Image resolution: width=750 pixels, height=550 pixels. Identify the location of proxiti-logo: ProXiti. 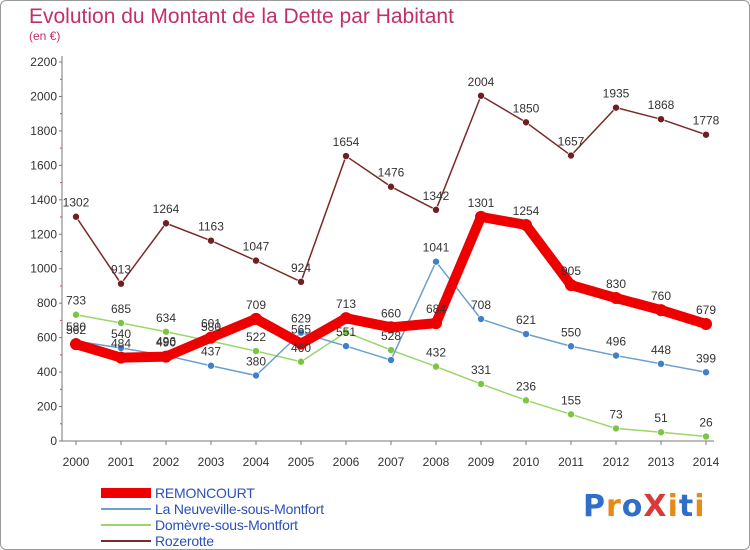
(644, 506).